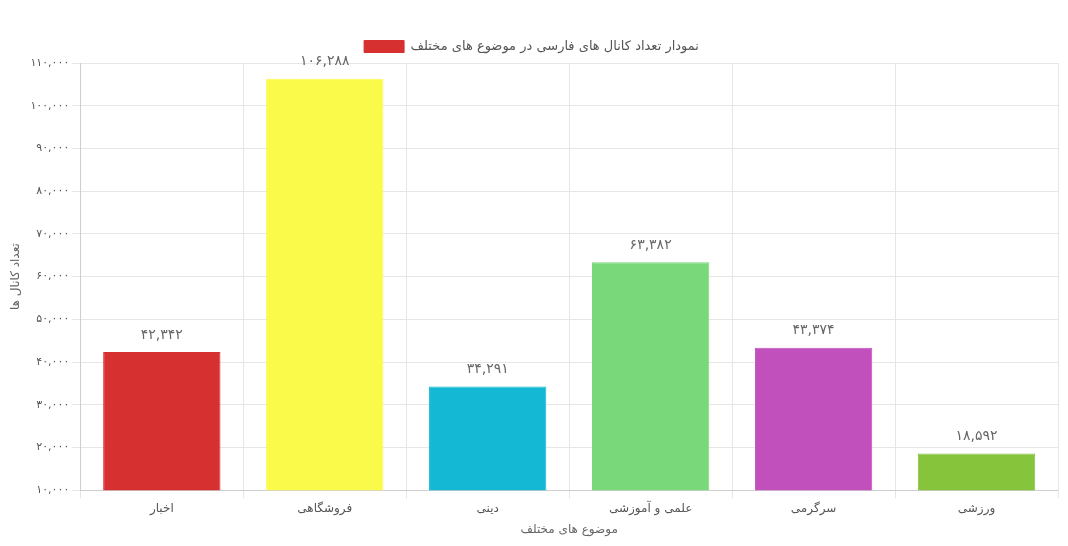 This screenshot has width=1068, height=546. What do you see at coordinates (53, 191) in the screenshot?
I see `y-tick-label: ۸۰,۰۰۰` at bounding box center [53, 191].